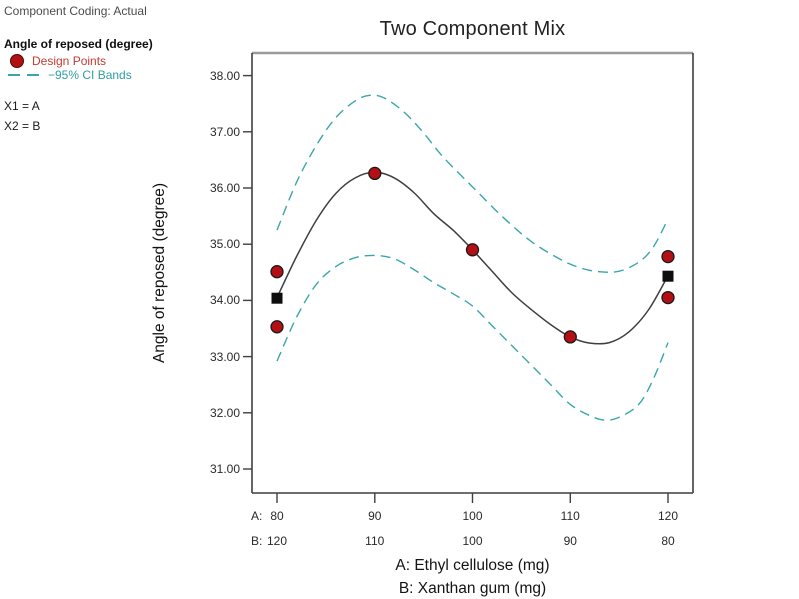 The width and height of the screenshot is (799, 599). What do you see at coordinates (224, 131) in the screenshot?
I see `y-tick-label: 37.00` at bounding box center [224, 131].